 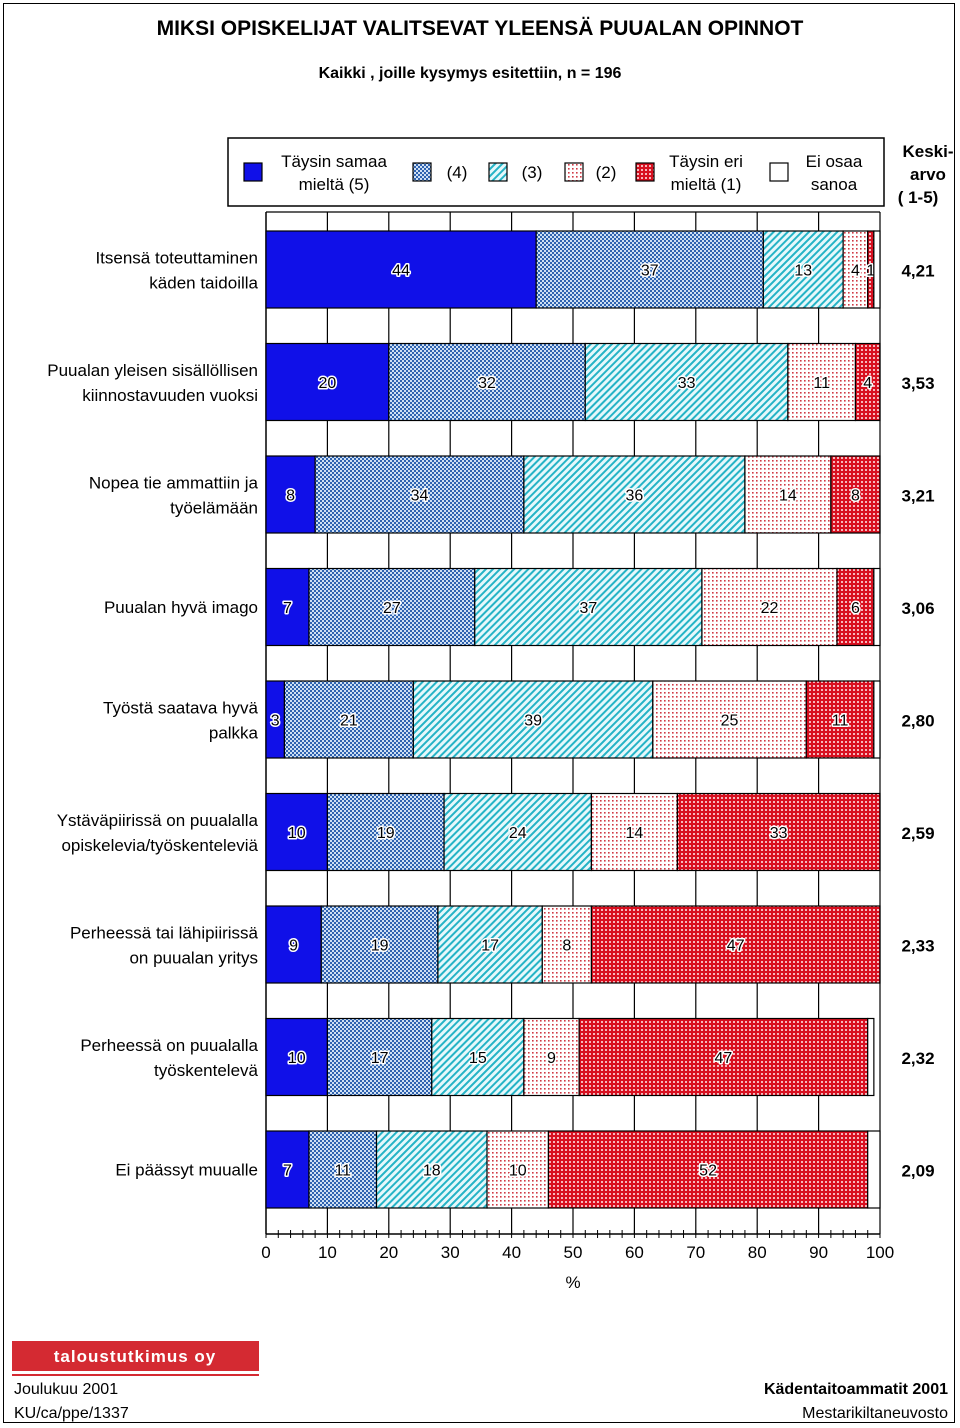 I want to click on bar-segment-perheessä-on-puualalla-työskentelevä-s0, so click(x=297, y=1057).